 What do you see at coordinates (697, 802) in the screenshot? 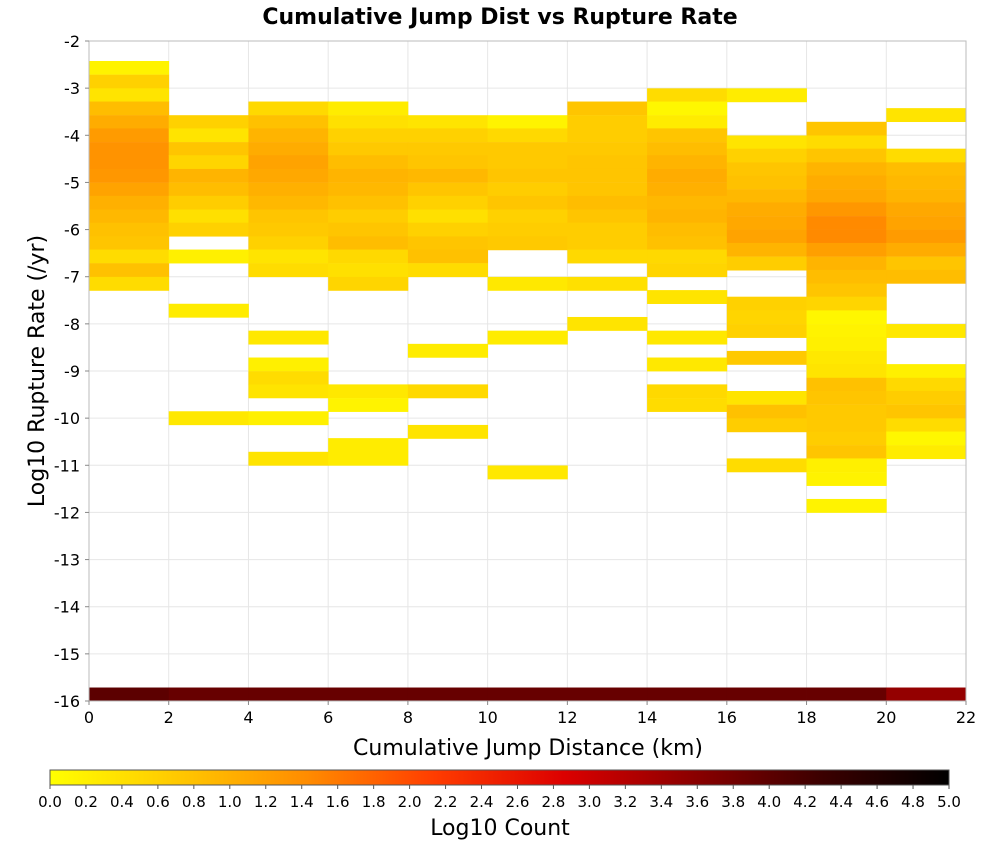
I see `colorbar-tick-label: 3.6` at bounding box center [697, 802].